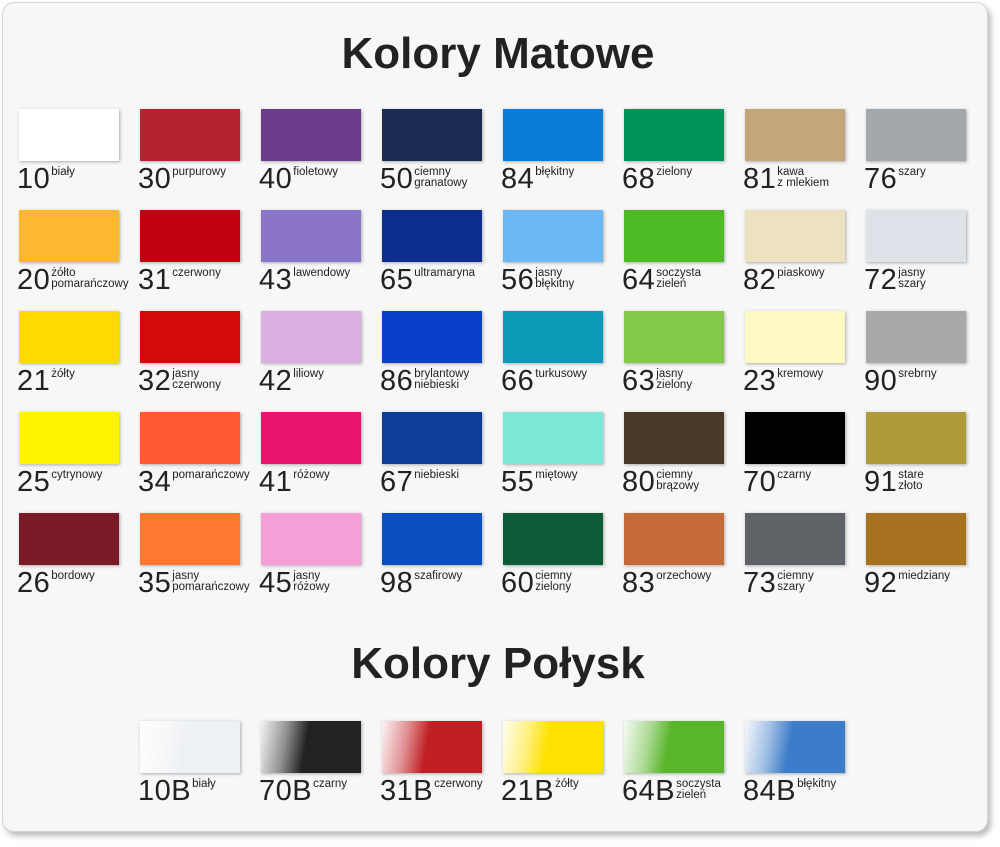  I want to click on swatch-label: 45 jasny różowy, so click(294, 583).